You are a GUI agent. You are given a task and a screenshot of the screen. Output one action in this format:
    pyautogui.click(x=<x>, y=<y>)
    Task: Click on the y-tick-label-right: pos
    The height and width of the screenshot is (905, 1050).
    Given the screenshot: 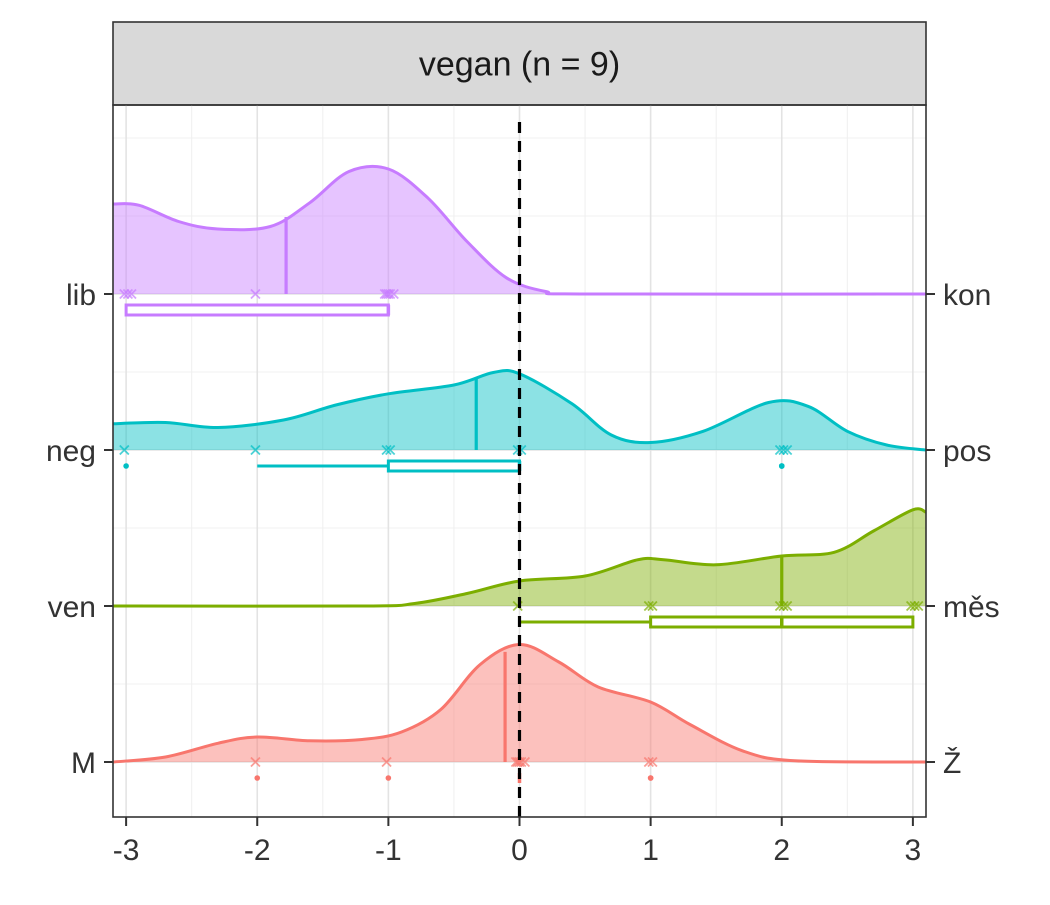 What is the action you would take?
    pyautogui.click(x=967, y=451)
    